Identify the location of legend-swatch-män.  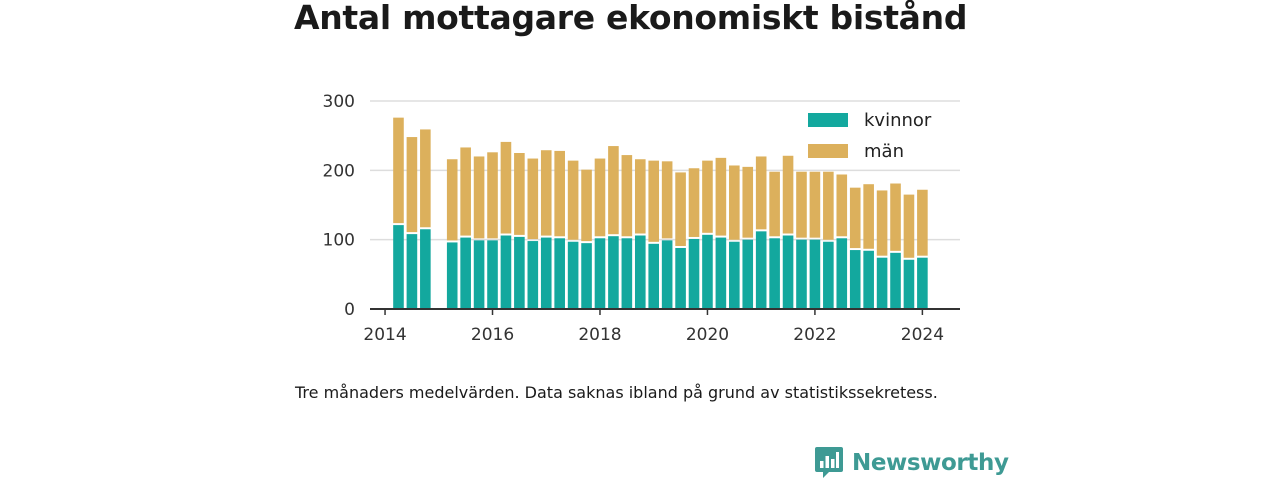
(828, 151).